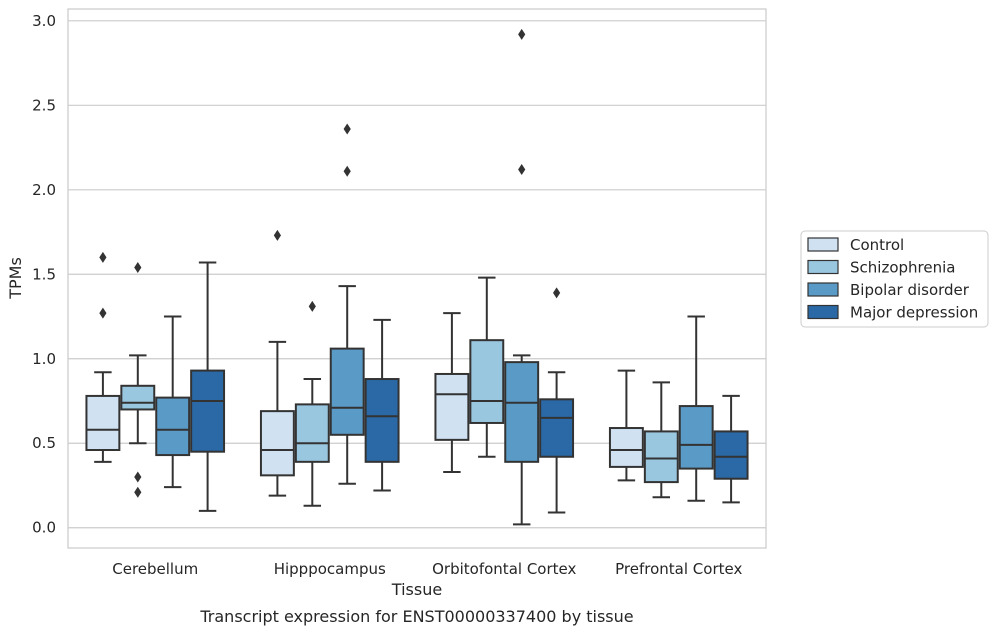  I want to click on y-axis-ticks: 0.0 0.5 1.0 1.5 2.0 2.5 3.0, so click(44, 274).